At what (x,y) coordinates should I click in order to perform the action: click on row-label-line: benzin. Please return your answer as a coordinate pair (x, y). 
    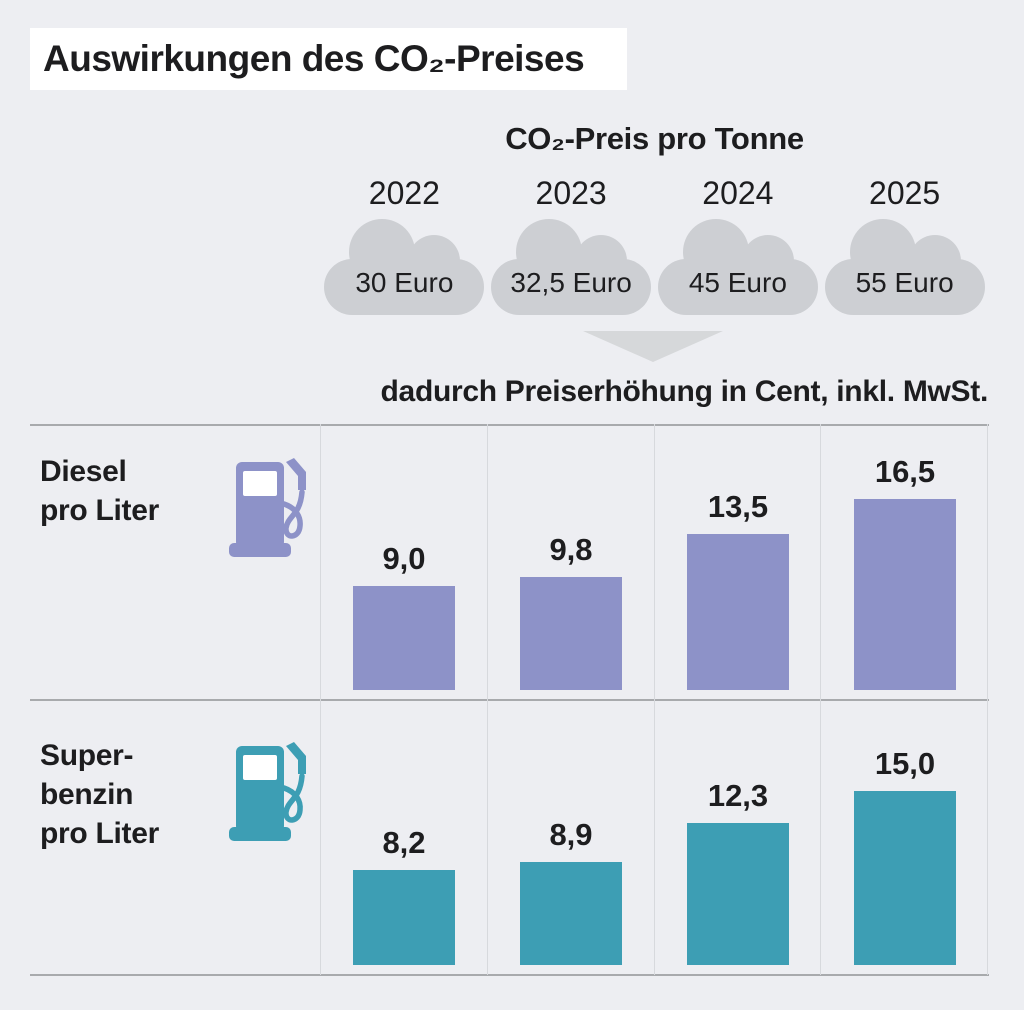
    Looking at the image, I should click on (87, 794).